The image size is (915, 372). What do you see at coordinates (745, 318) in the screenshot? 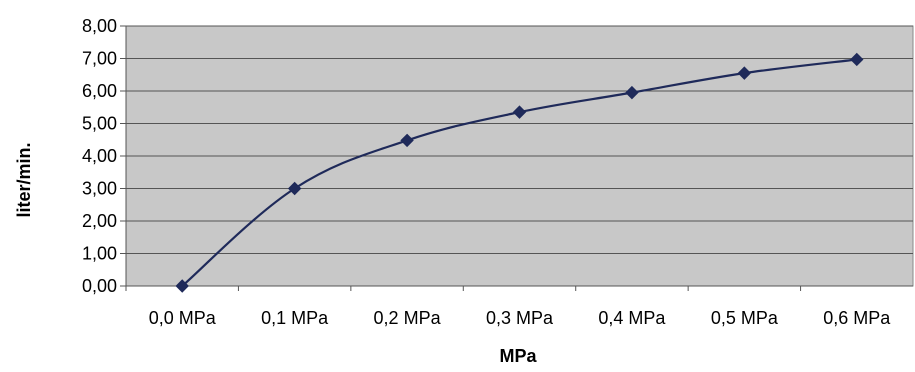
I see `x-tick-label: 0,5 MPa` at bounding box center [745, 318].